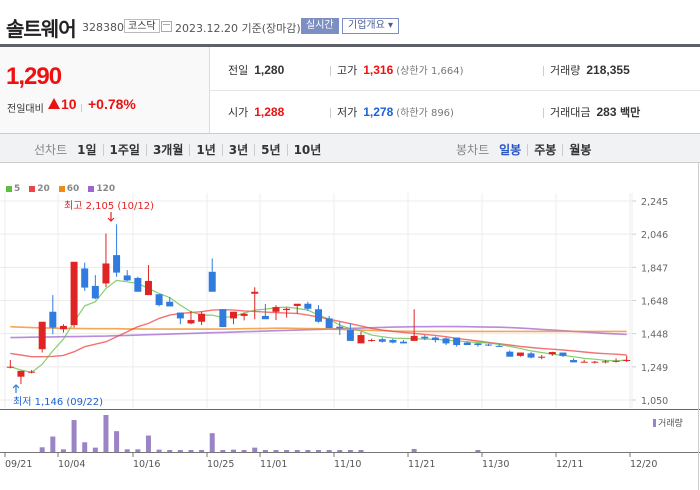 The height and width of the screenshot is (490, 700). What do you see at coordinates (421, 464) in the screenshot?
I see `x-tick-label: 11/21` at bounding box center [421, 464].